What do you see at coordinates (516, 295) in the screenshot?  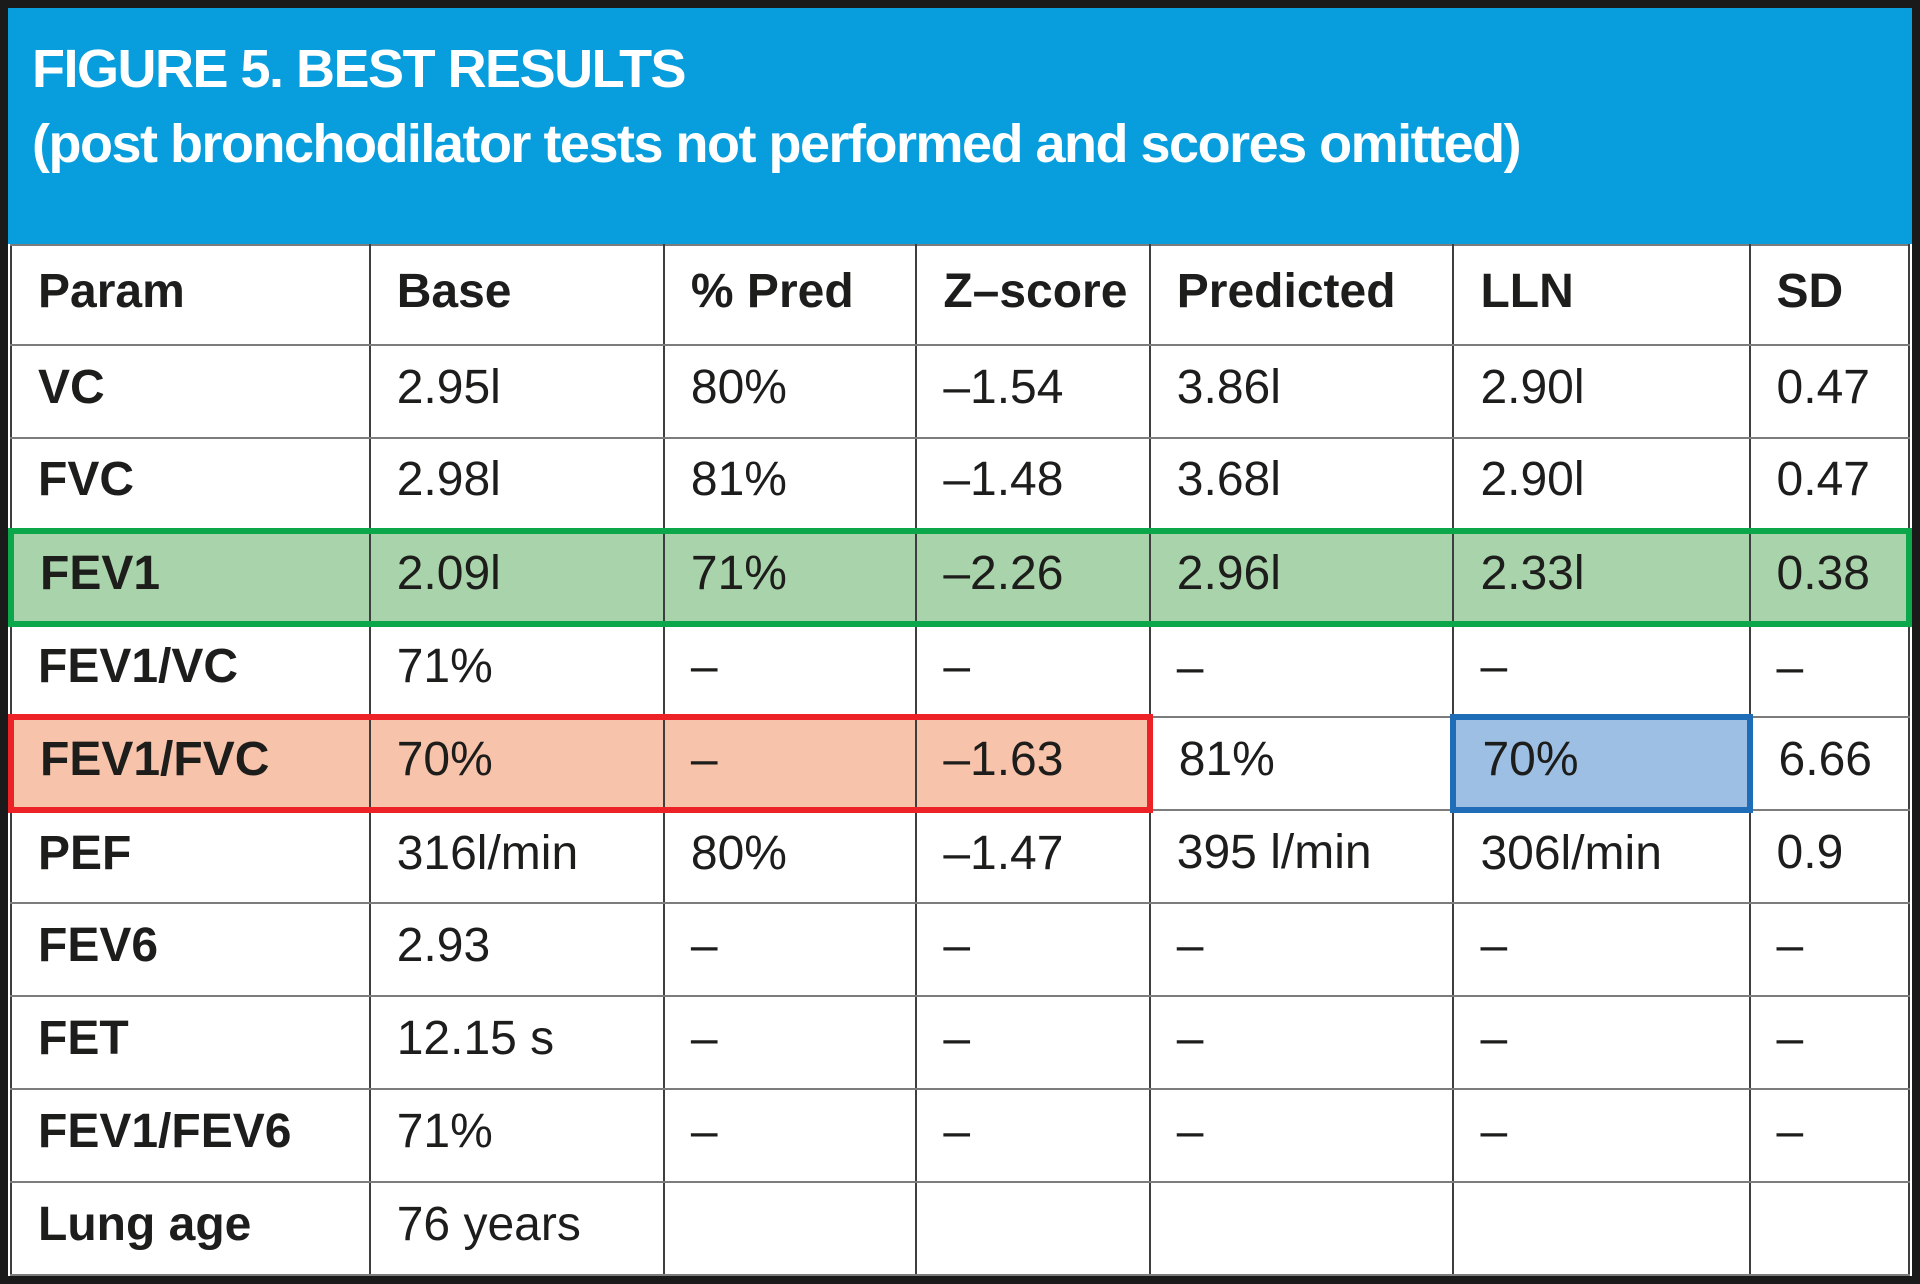 I see `column-header-base: Base` at bounding box center [516, 295].